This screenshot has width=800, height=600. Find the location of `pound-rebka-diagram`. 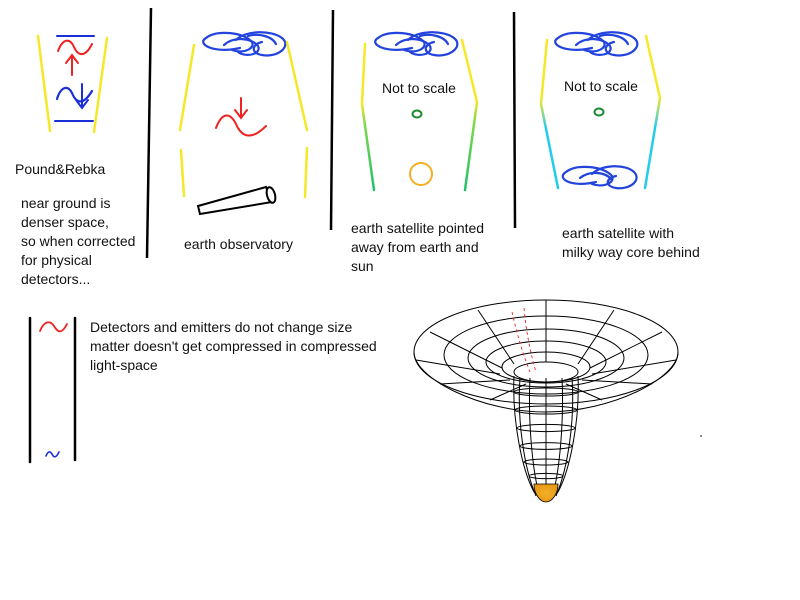

pound-rebka-diagram is located at coordinates (72, 84).